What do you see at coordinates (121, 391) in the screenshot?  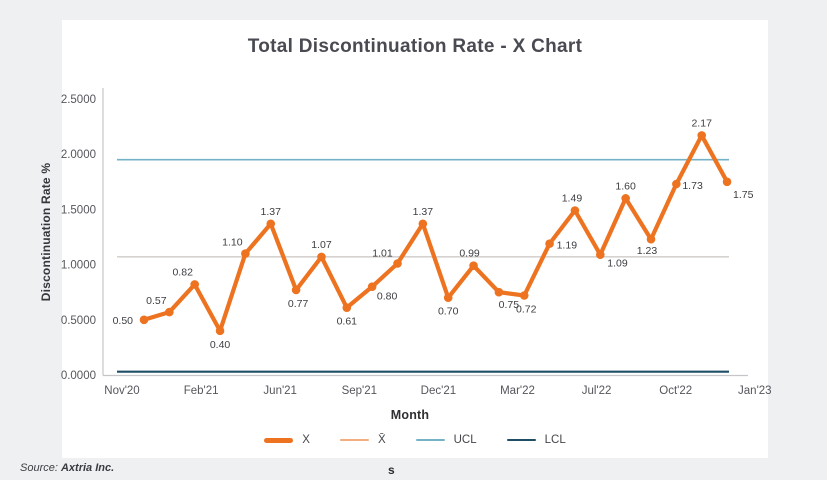 I see `x-tick-label: Nov'20` at bounding box center [121, 391].